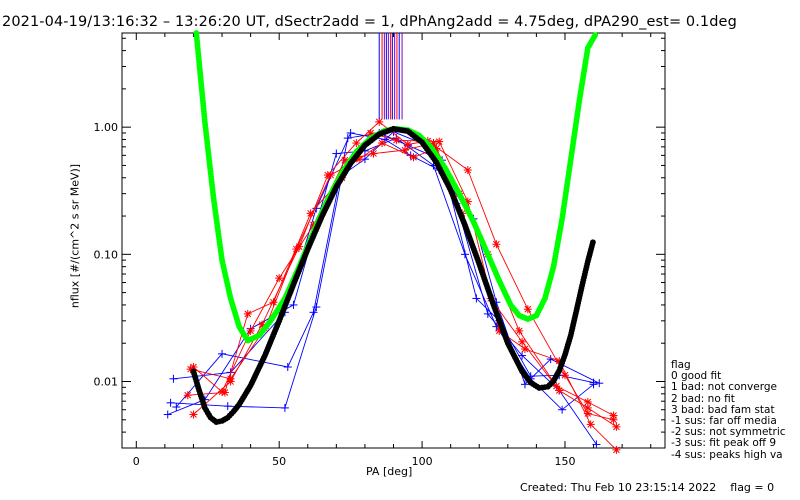 This screenshot has height=500, width=800. I want to click on y-tick-label: 0.10, so click(106, 254).